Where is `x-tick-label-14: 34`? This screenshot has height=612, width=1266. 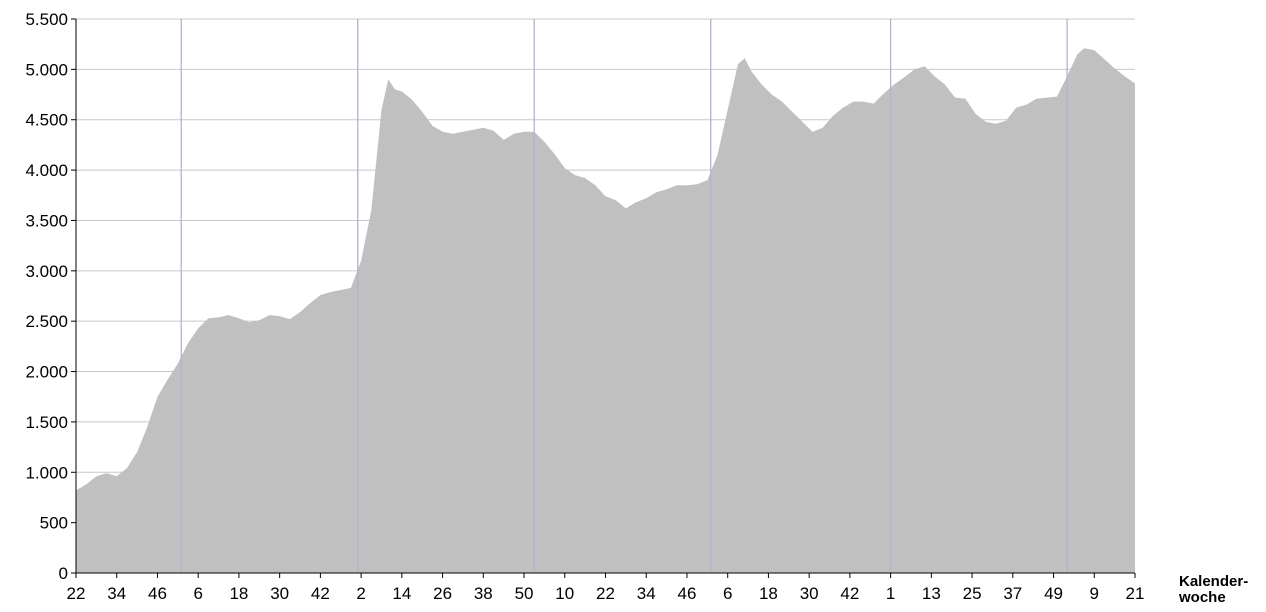
x-tick-label-14: 34 is located at coordinates (646, 593).